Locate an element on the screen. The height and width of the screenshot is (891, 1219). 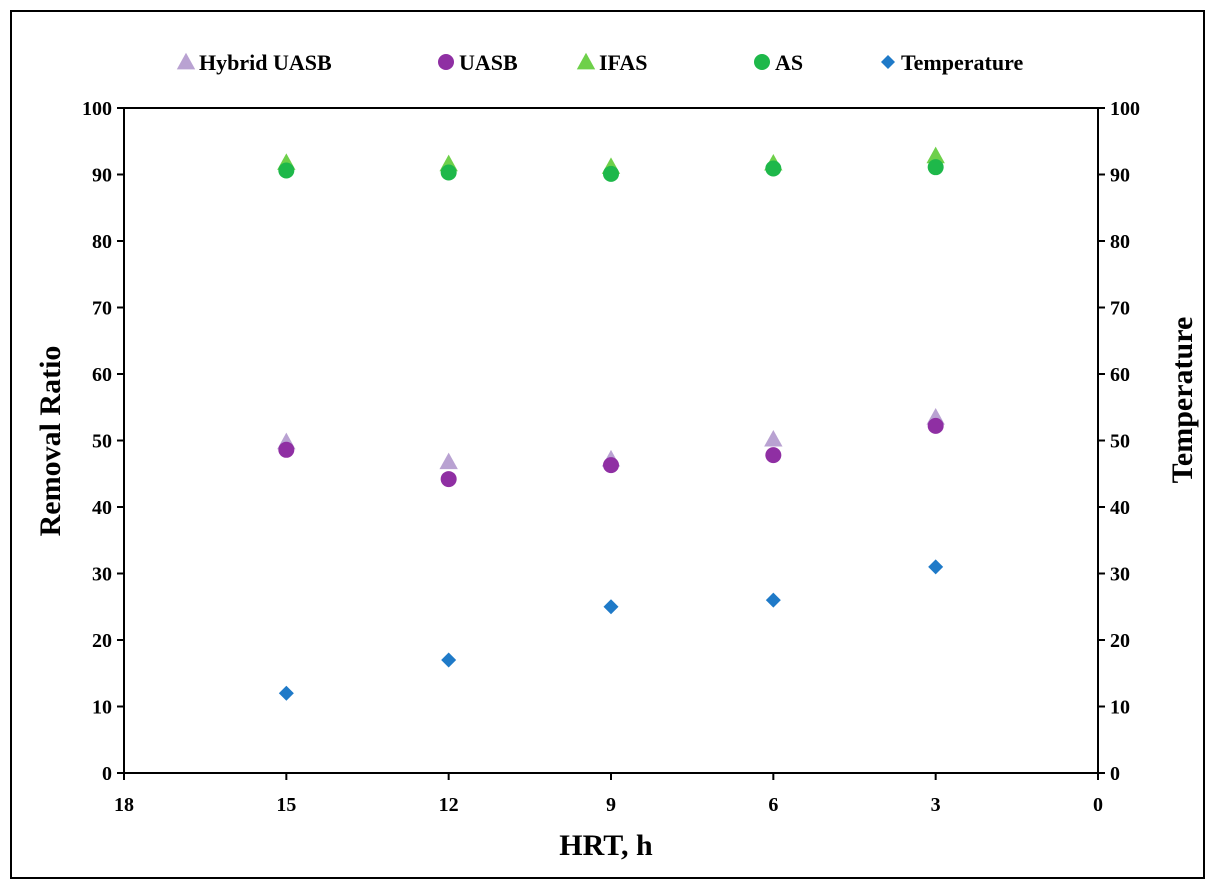
legend-item-ifas: IFAS is located at coordinates (612, 62).